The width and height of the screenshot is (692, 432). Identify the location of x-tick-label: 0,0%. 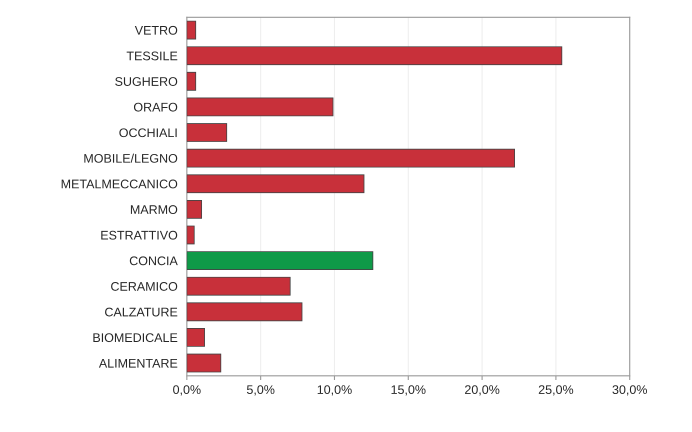
(187, 390).